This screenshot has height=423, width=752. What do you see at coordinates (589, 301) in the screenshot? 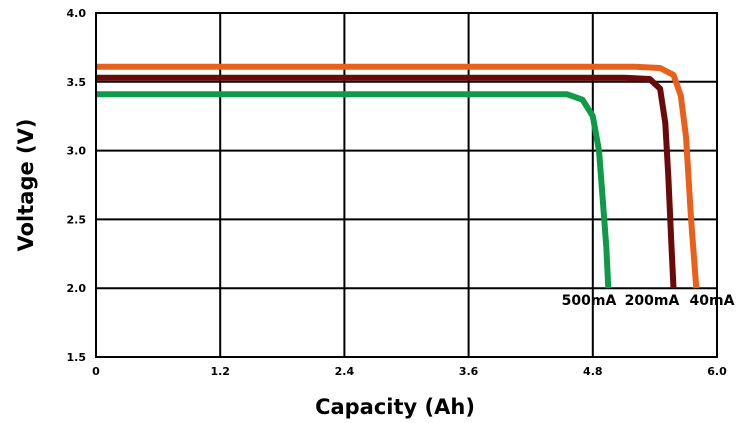
I see `series-label-500mA: 500mA` at bounding box center [589, 301].